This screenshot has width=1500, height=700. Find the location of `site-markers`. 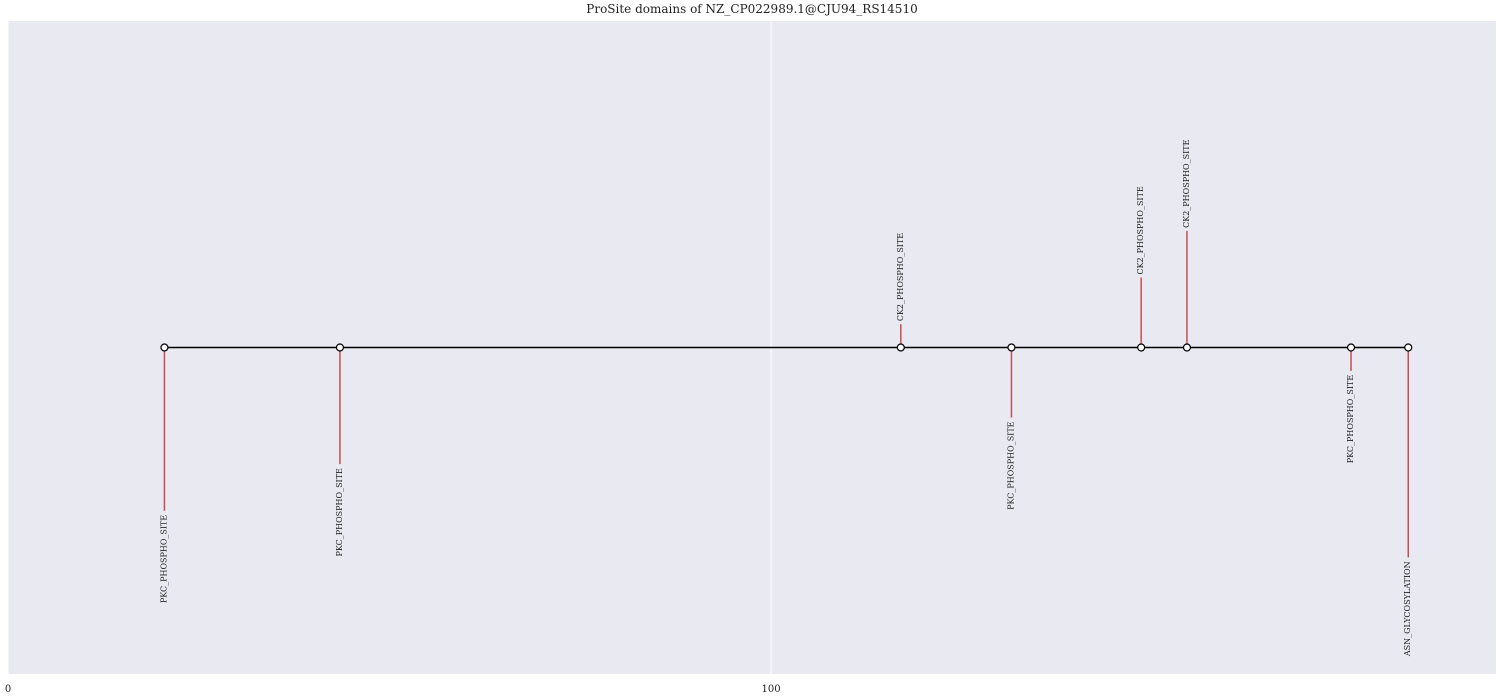

site-markers is located at coordinates (786, 347).